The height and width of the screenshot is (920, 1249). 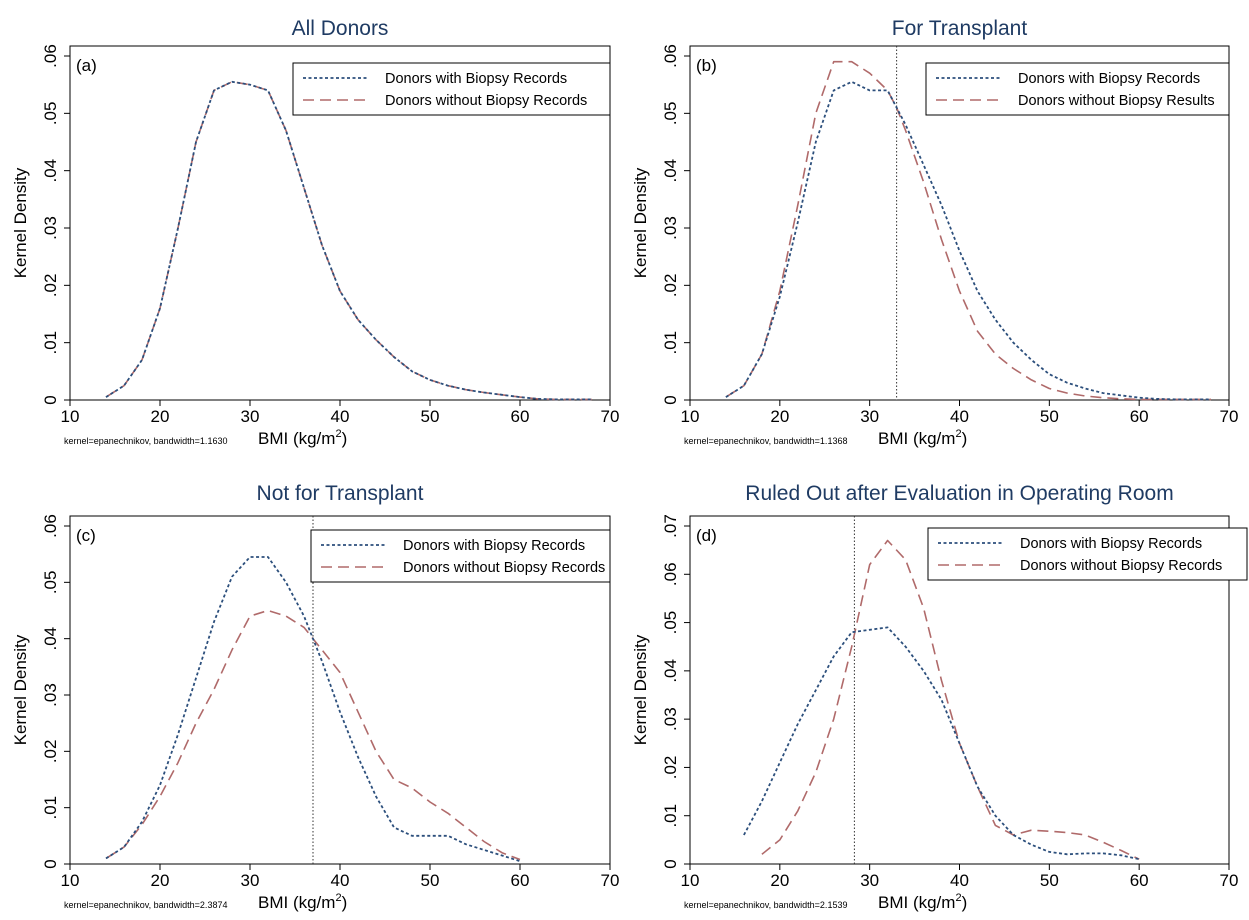 I want to click on kernel-note: kernel=epanechnikov, bandwidth=2.3874, so click(x=145, y=905).